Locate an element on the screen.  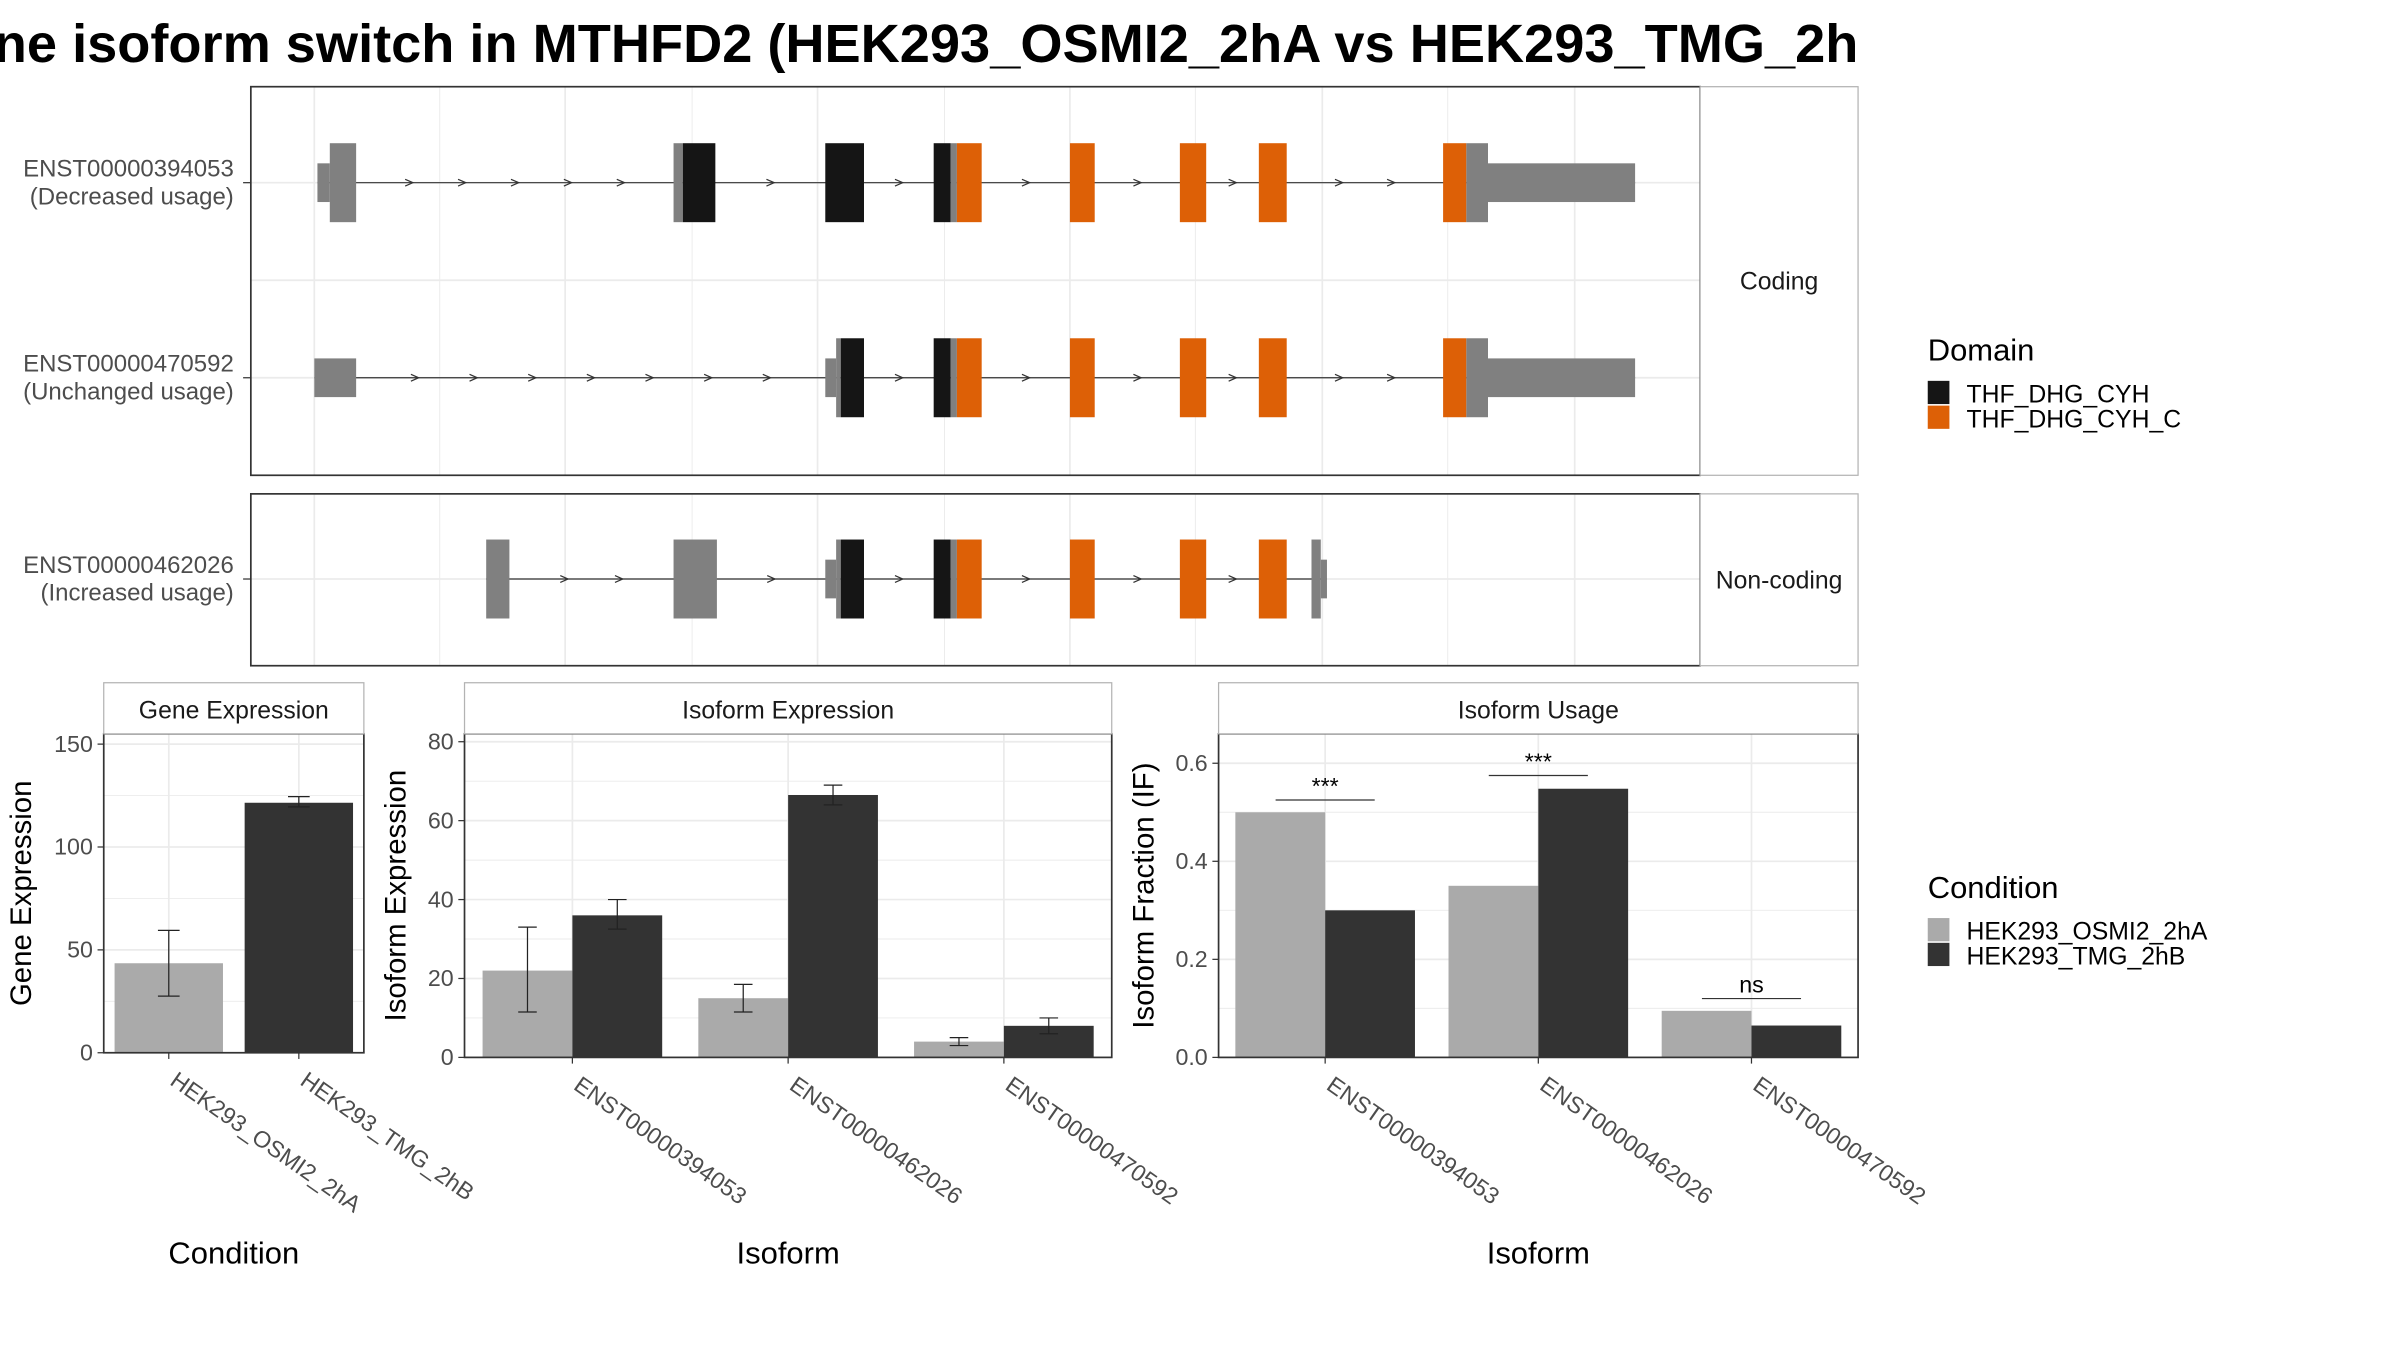
condition-legend-key-osmi is located at coordinates (1938, 930).